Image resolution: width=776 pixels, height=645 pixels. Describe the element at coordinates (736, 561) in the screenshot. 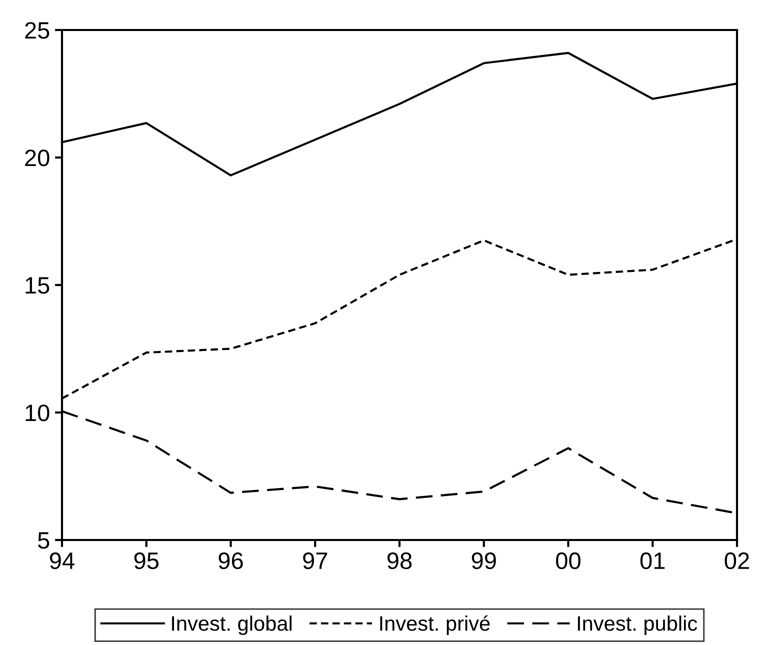

I see `x-tick-label: 02` at that location.